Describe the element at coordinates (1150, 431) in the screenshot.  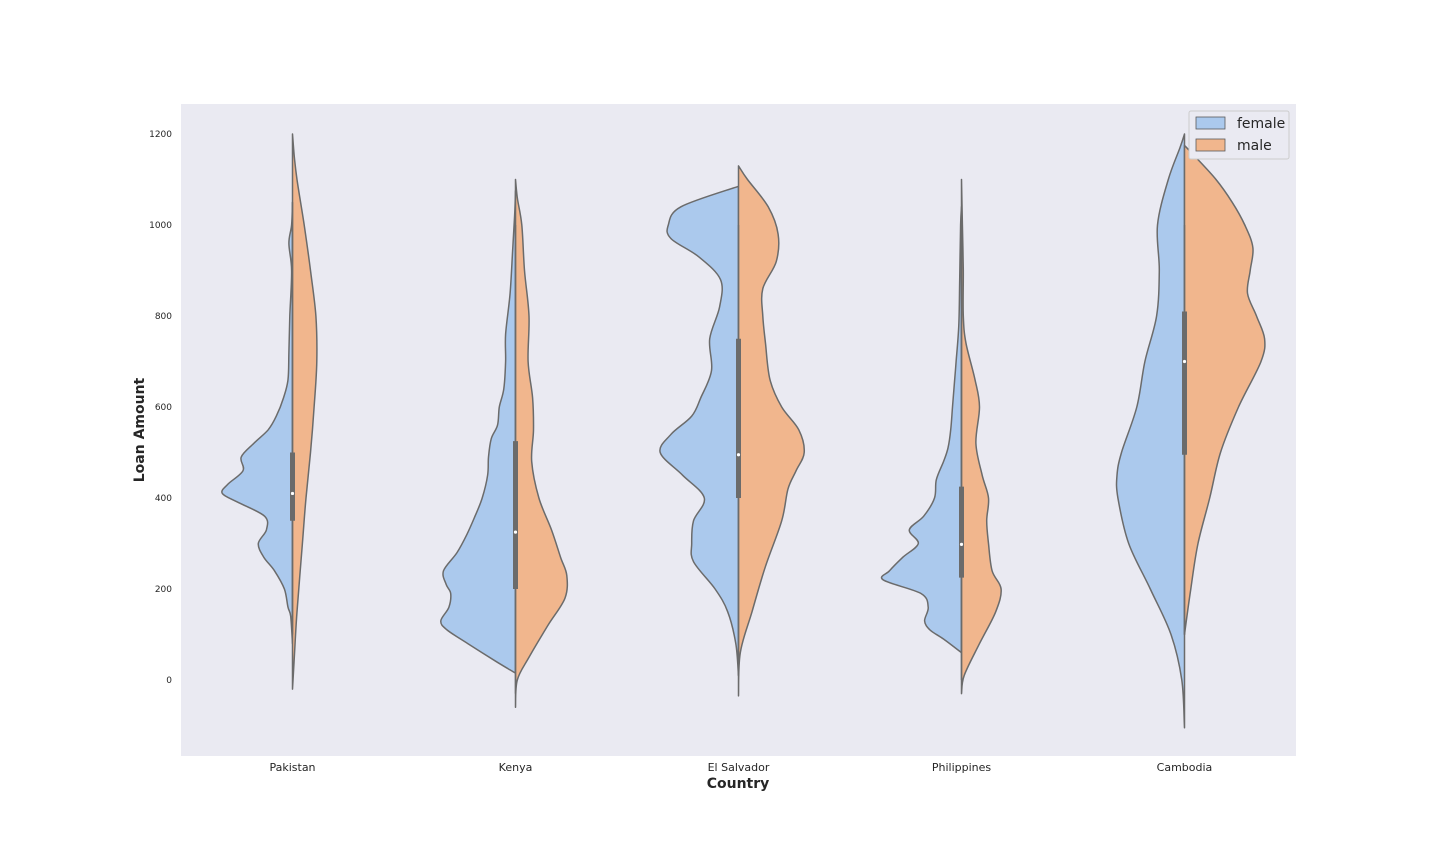
I see `violin-half-female-cambodia` at that location.